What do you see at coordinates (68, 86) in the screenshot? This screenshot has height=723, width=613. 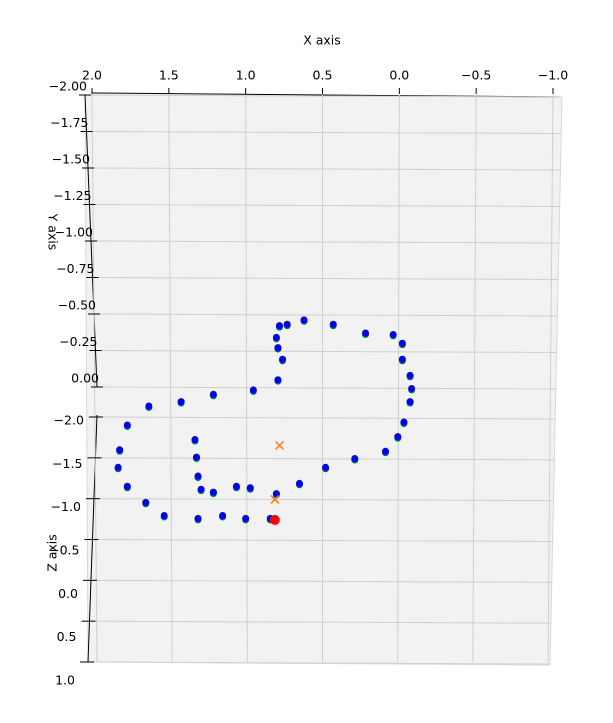 I see `y-tick-label: −2.00` at bounding box center [68, 86].